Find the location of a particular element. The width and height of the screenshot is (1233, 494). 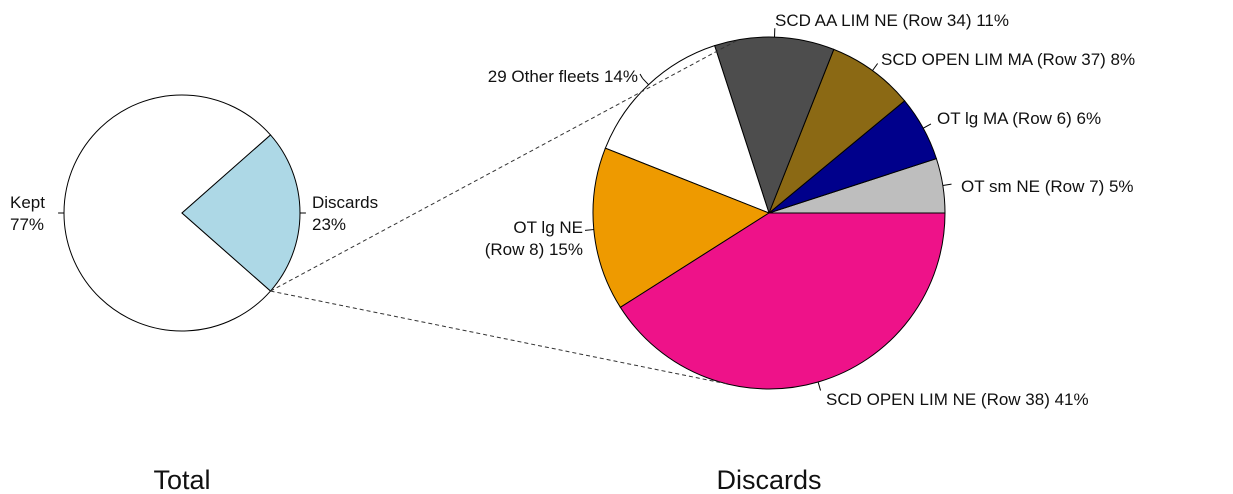

connector-line-bottom is located at coordinates (498, 337).